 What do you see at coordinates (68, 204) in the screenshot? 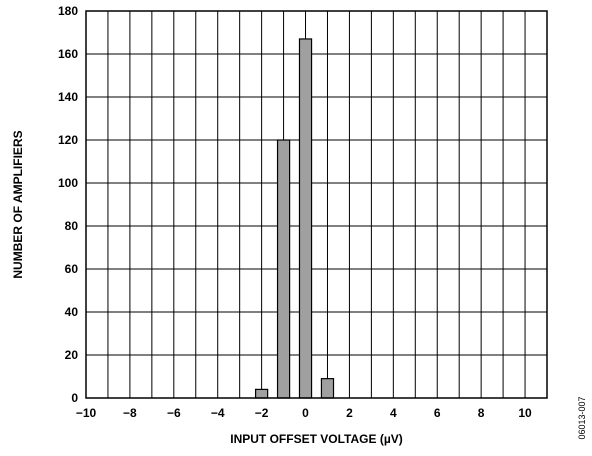
I see `y-tick-labels: 0 20 40 60 80 100 120 140 160 180` at bounding box center [68, 204].